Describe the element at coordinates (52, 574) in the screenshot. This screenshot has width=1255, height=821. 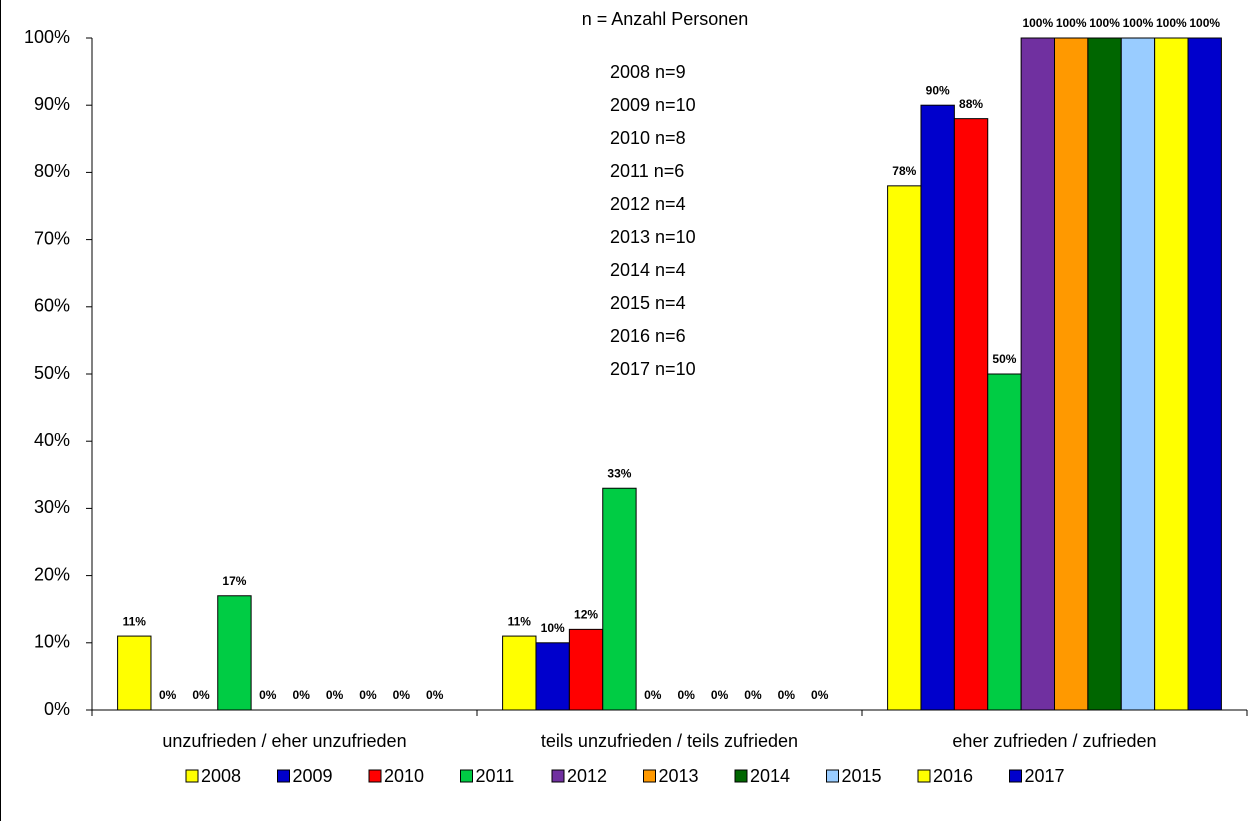
I see `y-tick-label: 20%` at that location.